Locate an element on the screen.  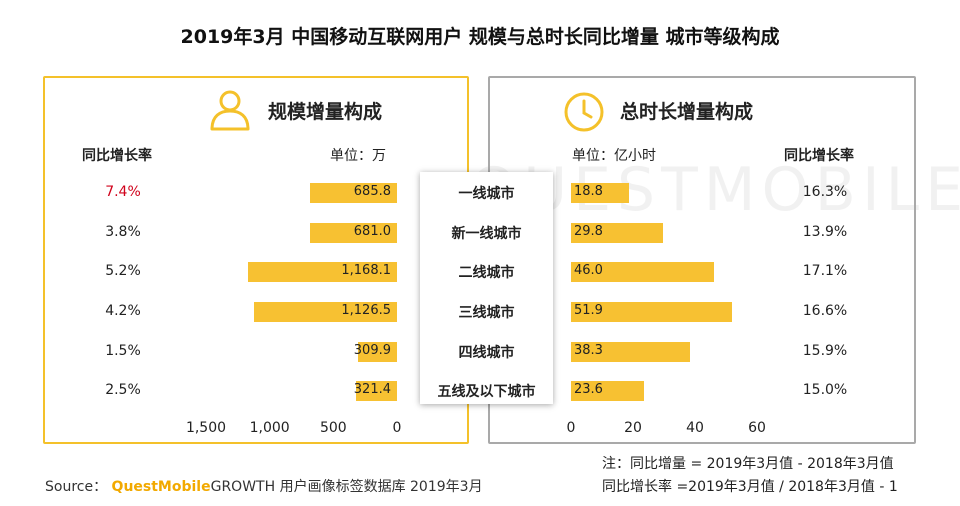
left-tick-label: 1,500 is located at coordinates (206, 428).